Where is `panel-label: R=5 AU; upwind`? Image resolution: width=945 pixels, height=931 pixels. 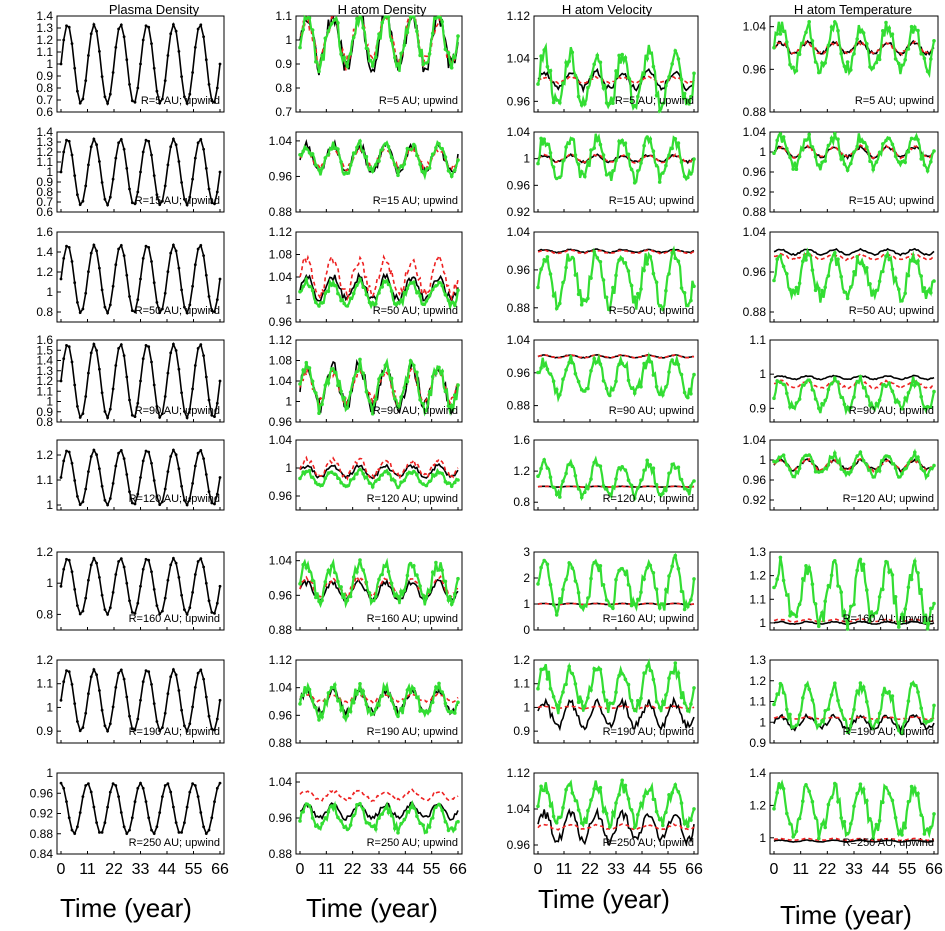 panel-label: R=5 AU; upwind is located at coordinates (418, 101).